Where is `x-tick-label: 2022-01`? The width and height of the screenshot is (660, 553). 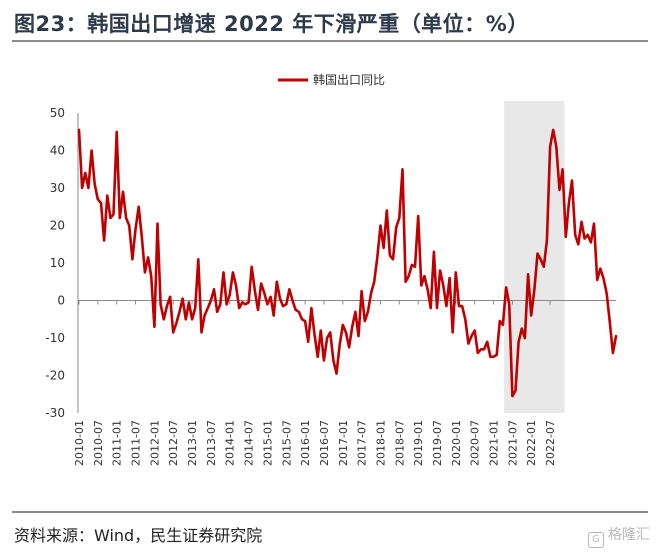 x-tick-label: 2022-01 is located at coordinates (531, 443).